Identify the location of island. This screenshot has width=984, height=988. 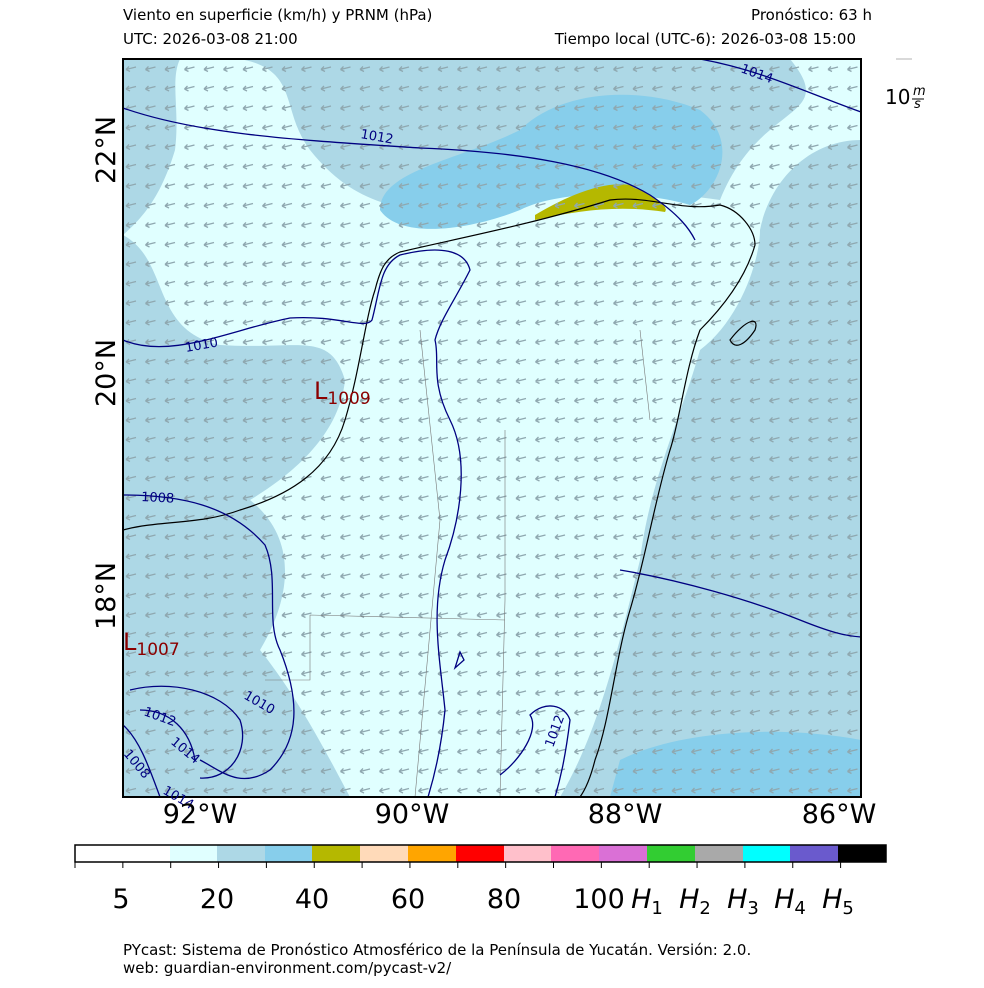
(743, 333).